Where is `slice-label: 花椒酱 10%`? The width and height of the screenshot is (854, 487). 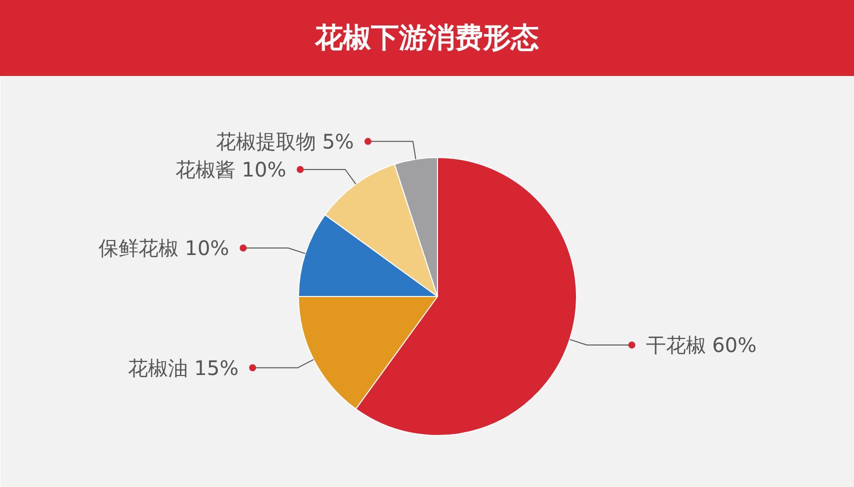 slice-label: 花椒酱 10% is located at coordinates (230, 169).